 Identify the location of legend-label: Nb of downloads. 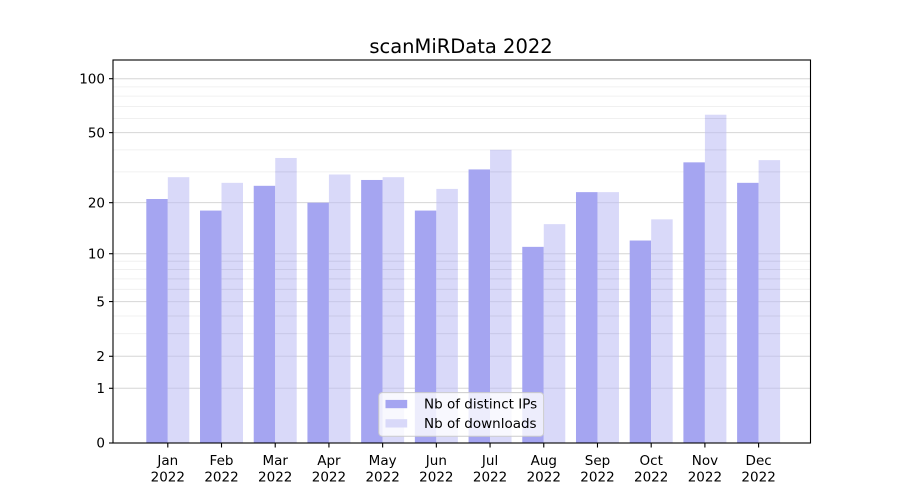
(480, 424).